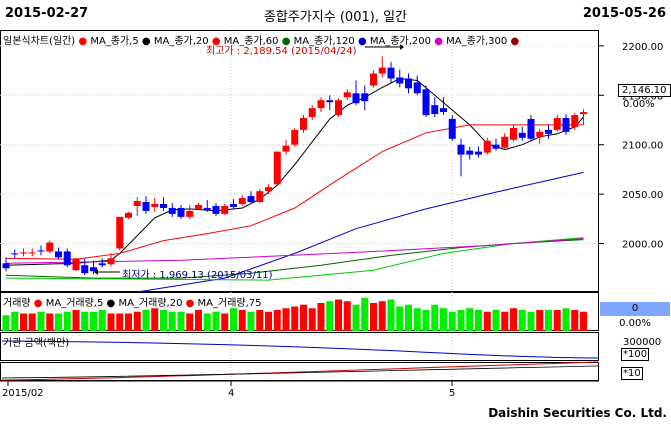 The height and width of the screenshot is (426, 671). I want to click on high-marker, so click(384, 47).